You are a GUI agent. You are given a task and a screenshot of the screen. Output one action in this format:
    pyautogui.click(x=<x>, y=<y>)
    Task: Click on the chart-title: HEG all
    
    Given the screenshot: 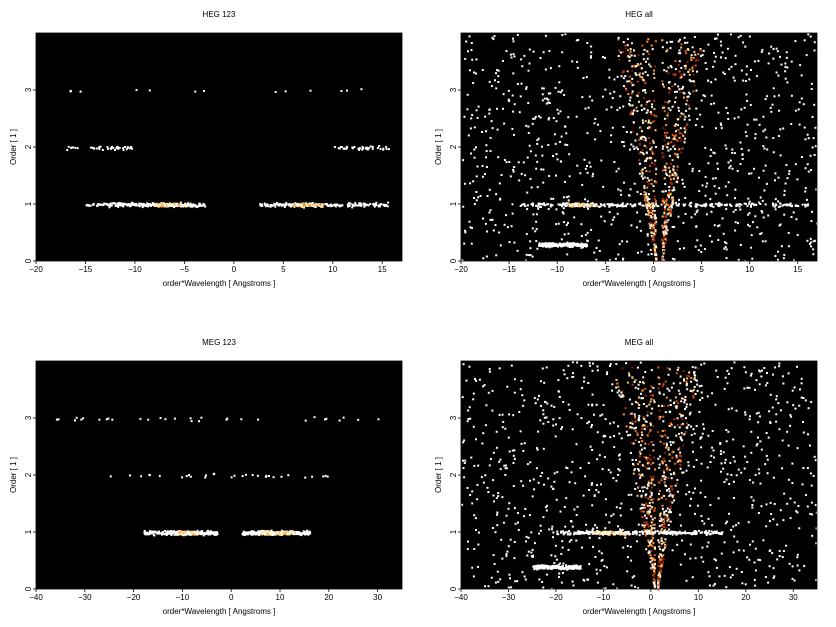 What is the action you would take?
    pyautogui.click(x=639, y=14)
    